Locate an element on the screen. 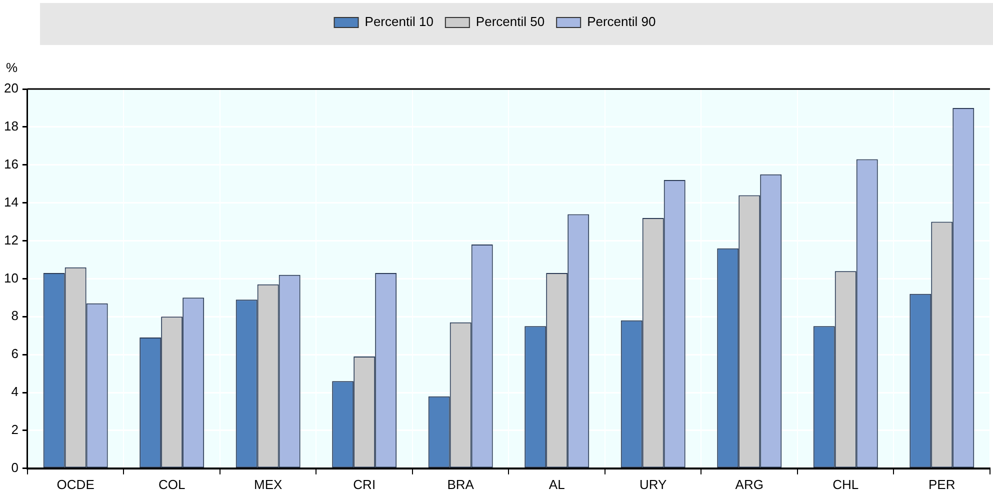  y-tick-label: 16 is located at coordinates (11, 164).